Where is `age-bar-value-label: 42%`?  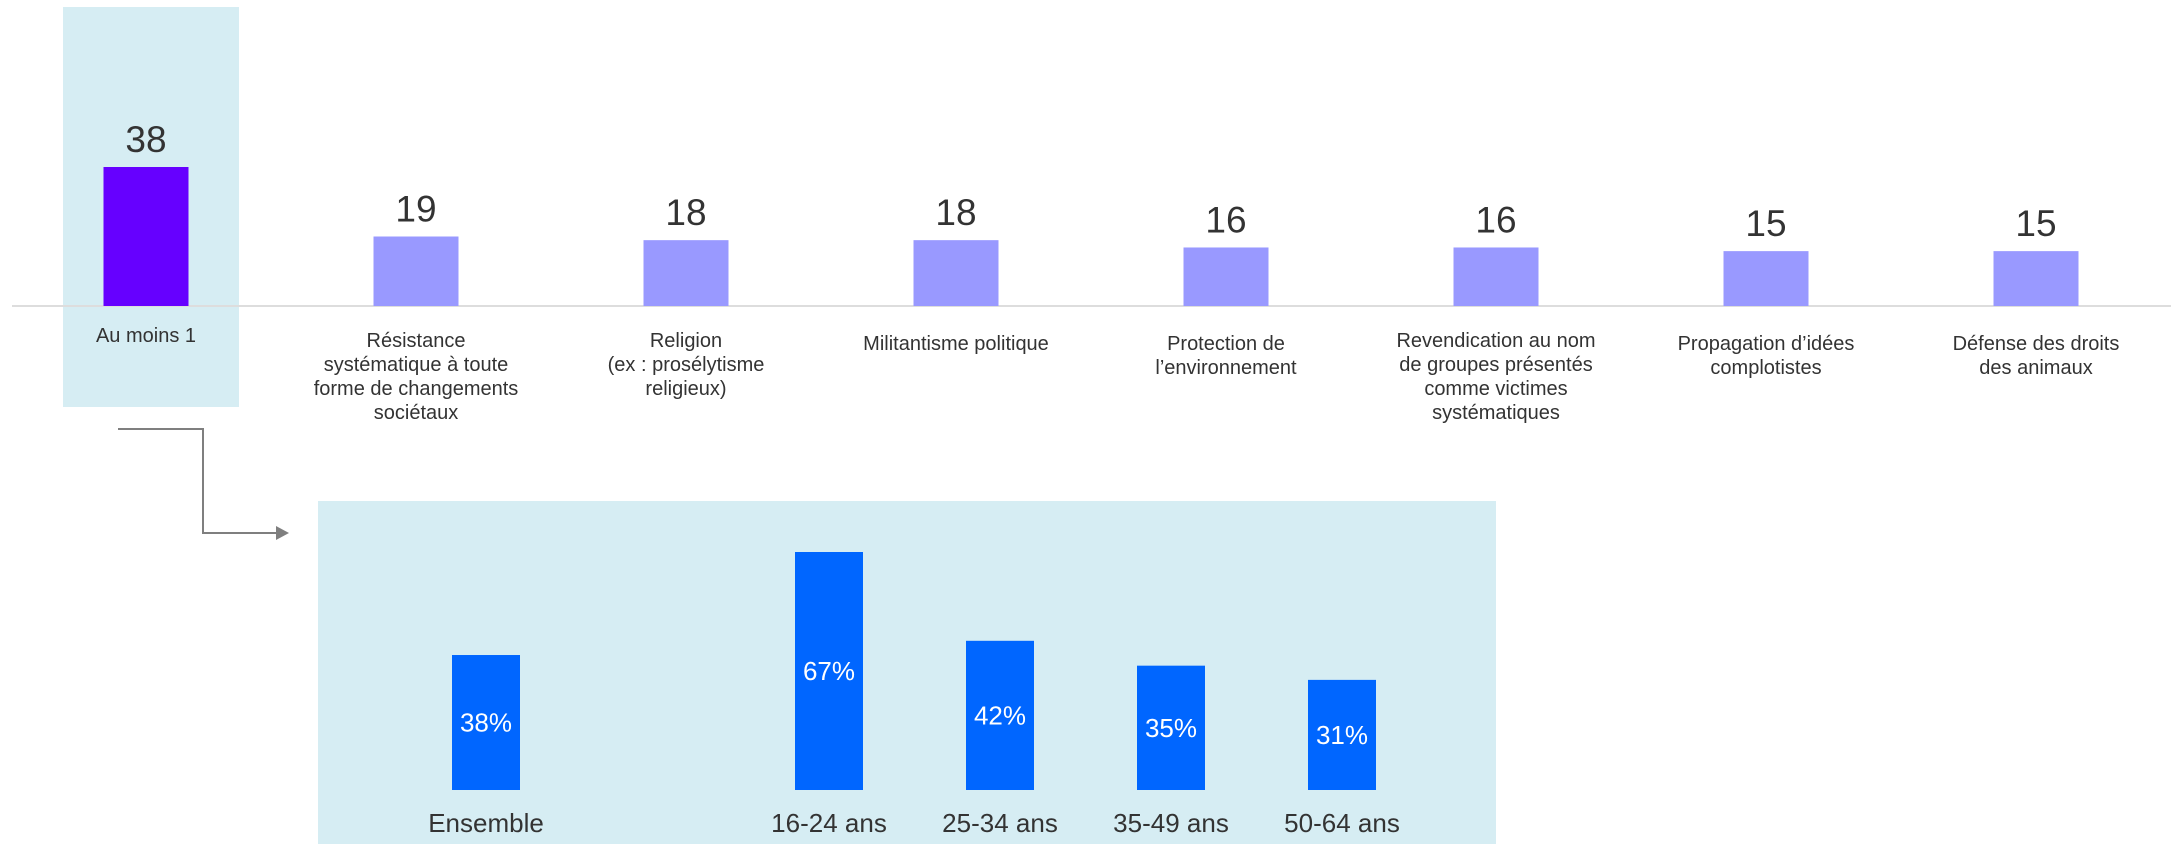 age-bar-value-label: 42% is located at coordinates (1000, 715).